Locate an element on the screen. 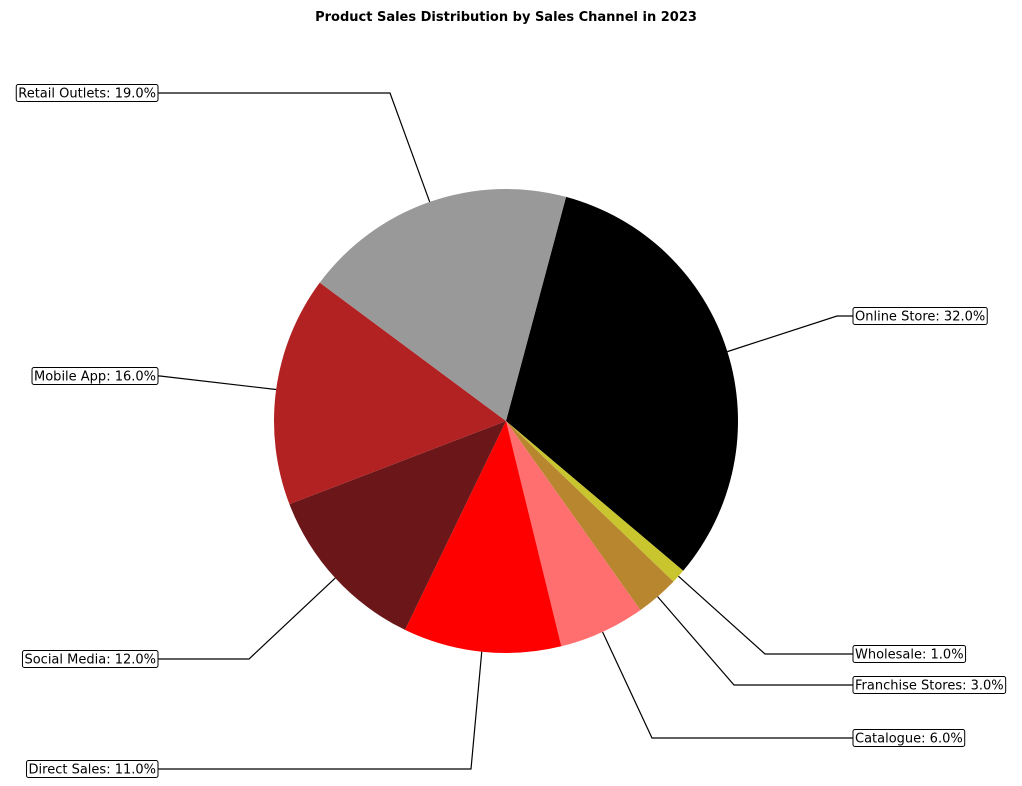 The width and height of the screenshot is (1022, 786). slice-label-online-store: Online Store: 32.0% is located at coordinates (920, 316).